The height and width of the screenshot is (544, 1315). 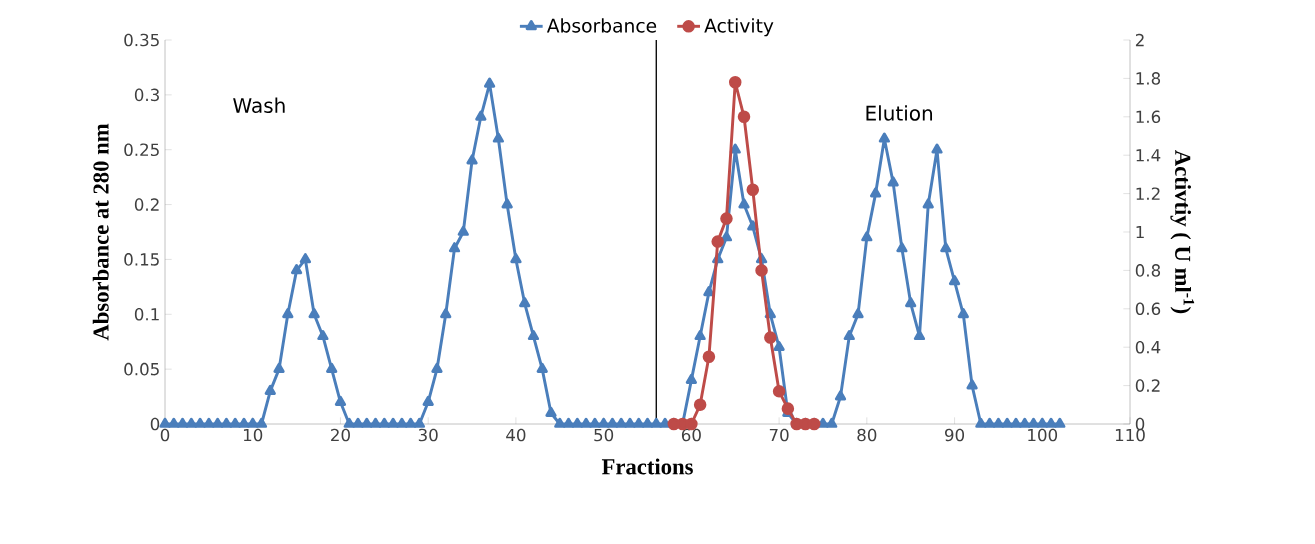 What do you see at coordinates (691, 435) in the screenshot?
I see `x-tick-label: 60` at bounding box center [691, 435].